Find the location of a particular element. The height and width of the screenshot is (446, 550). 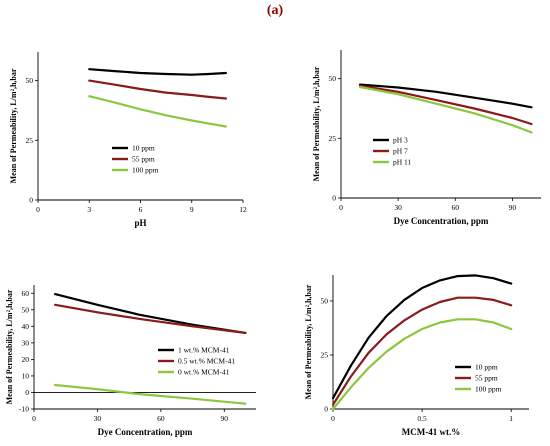

legend: pH 3 pH 7 pH 11 is located at coordinates (392, 151).